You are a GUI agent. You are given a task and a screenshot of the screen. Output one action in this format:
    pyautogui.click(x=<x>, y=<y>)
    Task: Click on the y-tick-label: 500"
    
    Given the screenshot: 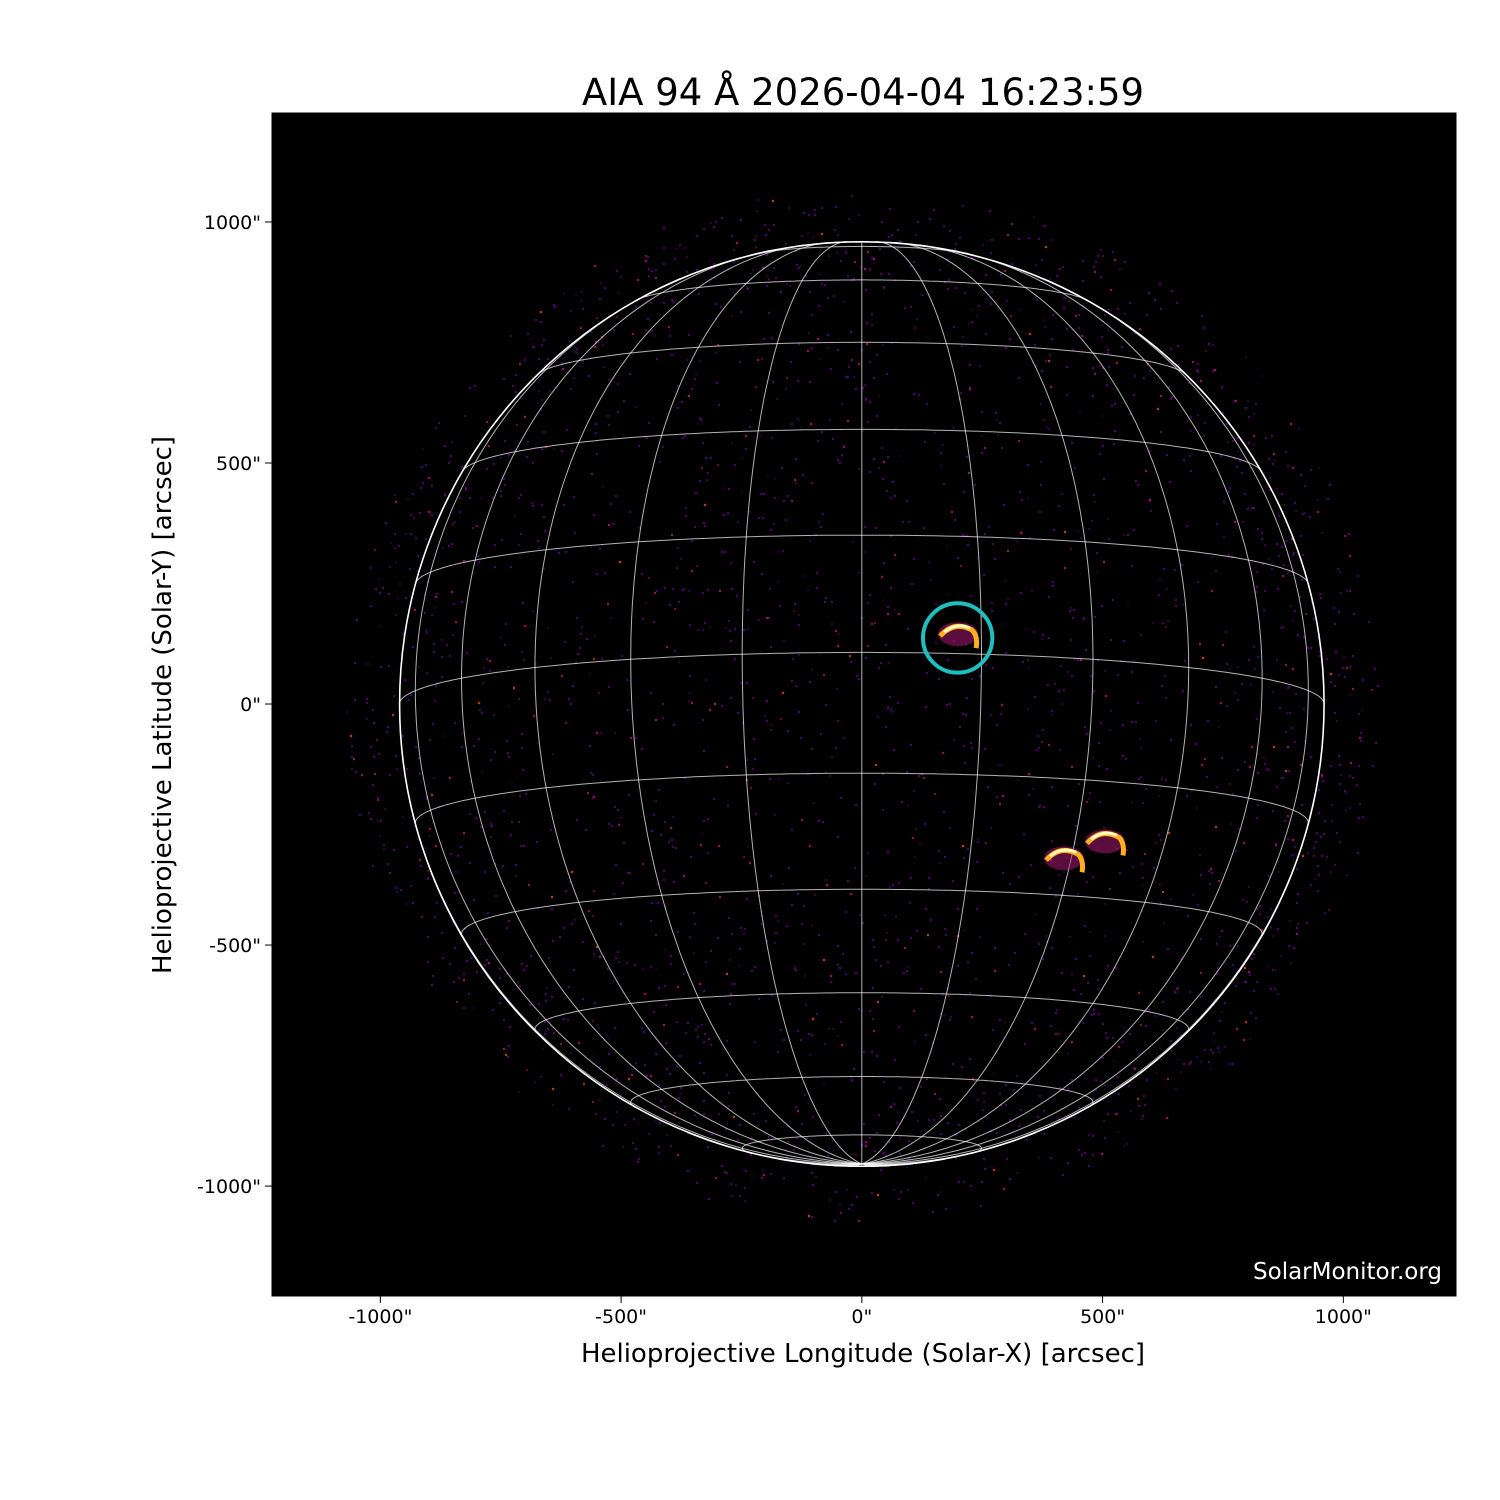 What is the action you would take?
    pyautogui.click(x=238, y=464)
    